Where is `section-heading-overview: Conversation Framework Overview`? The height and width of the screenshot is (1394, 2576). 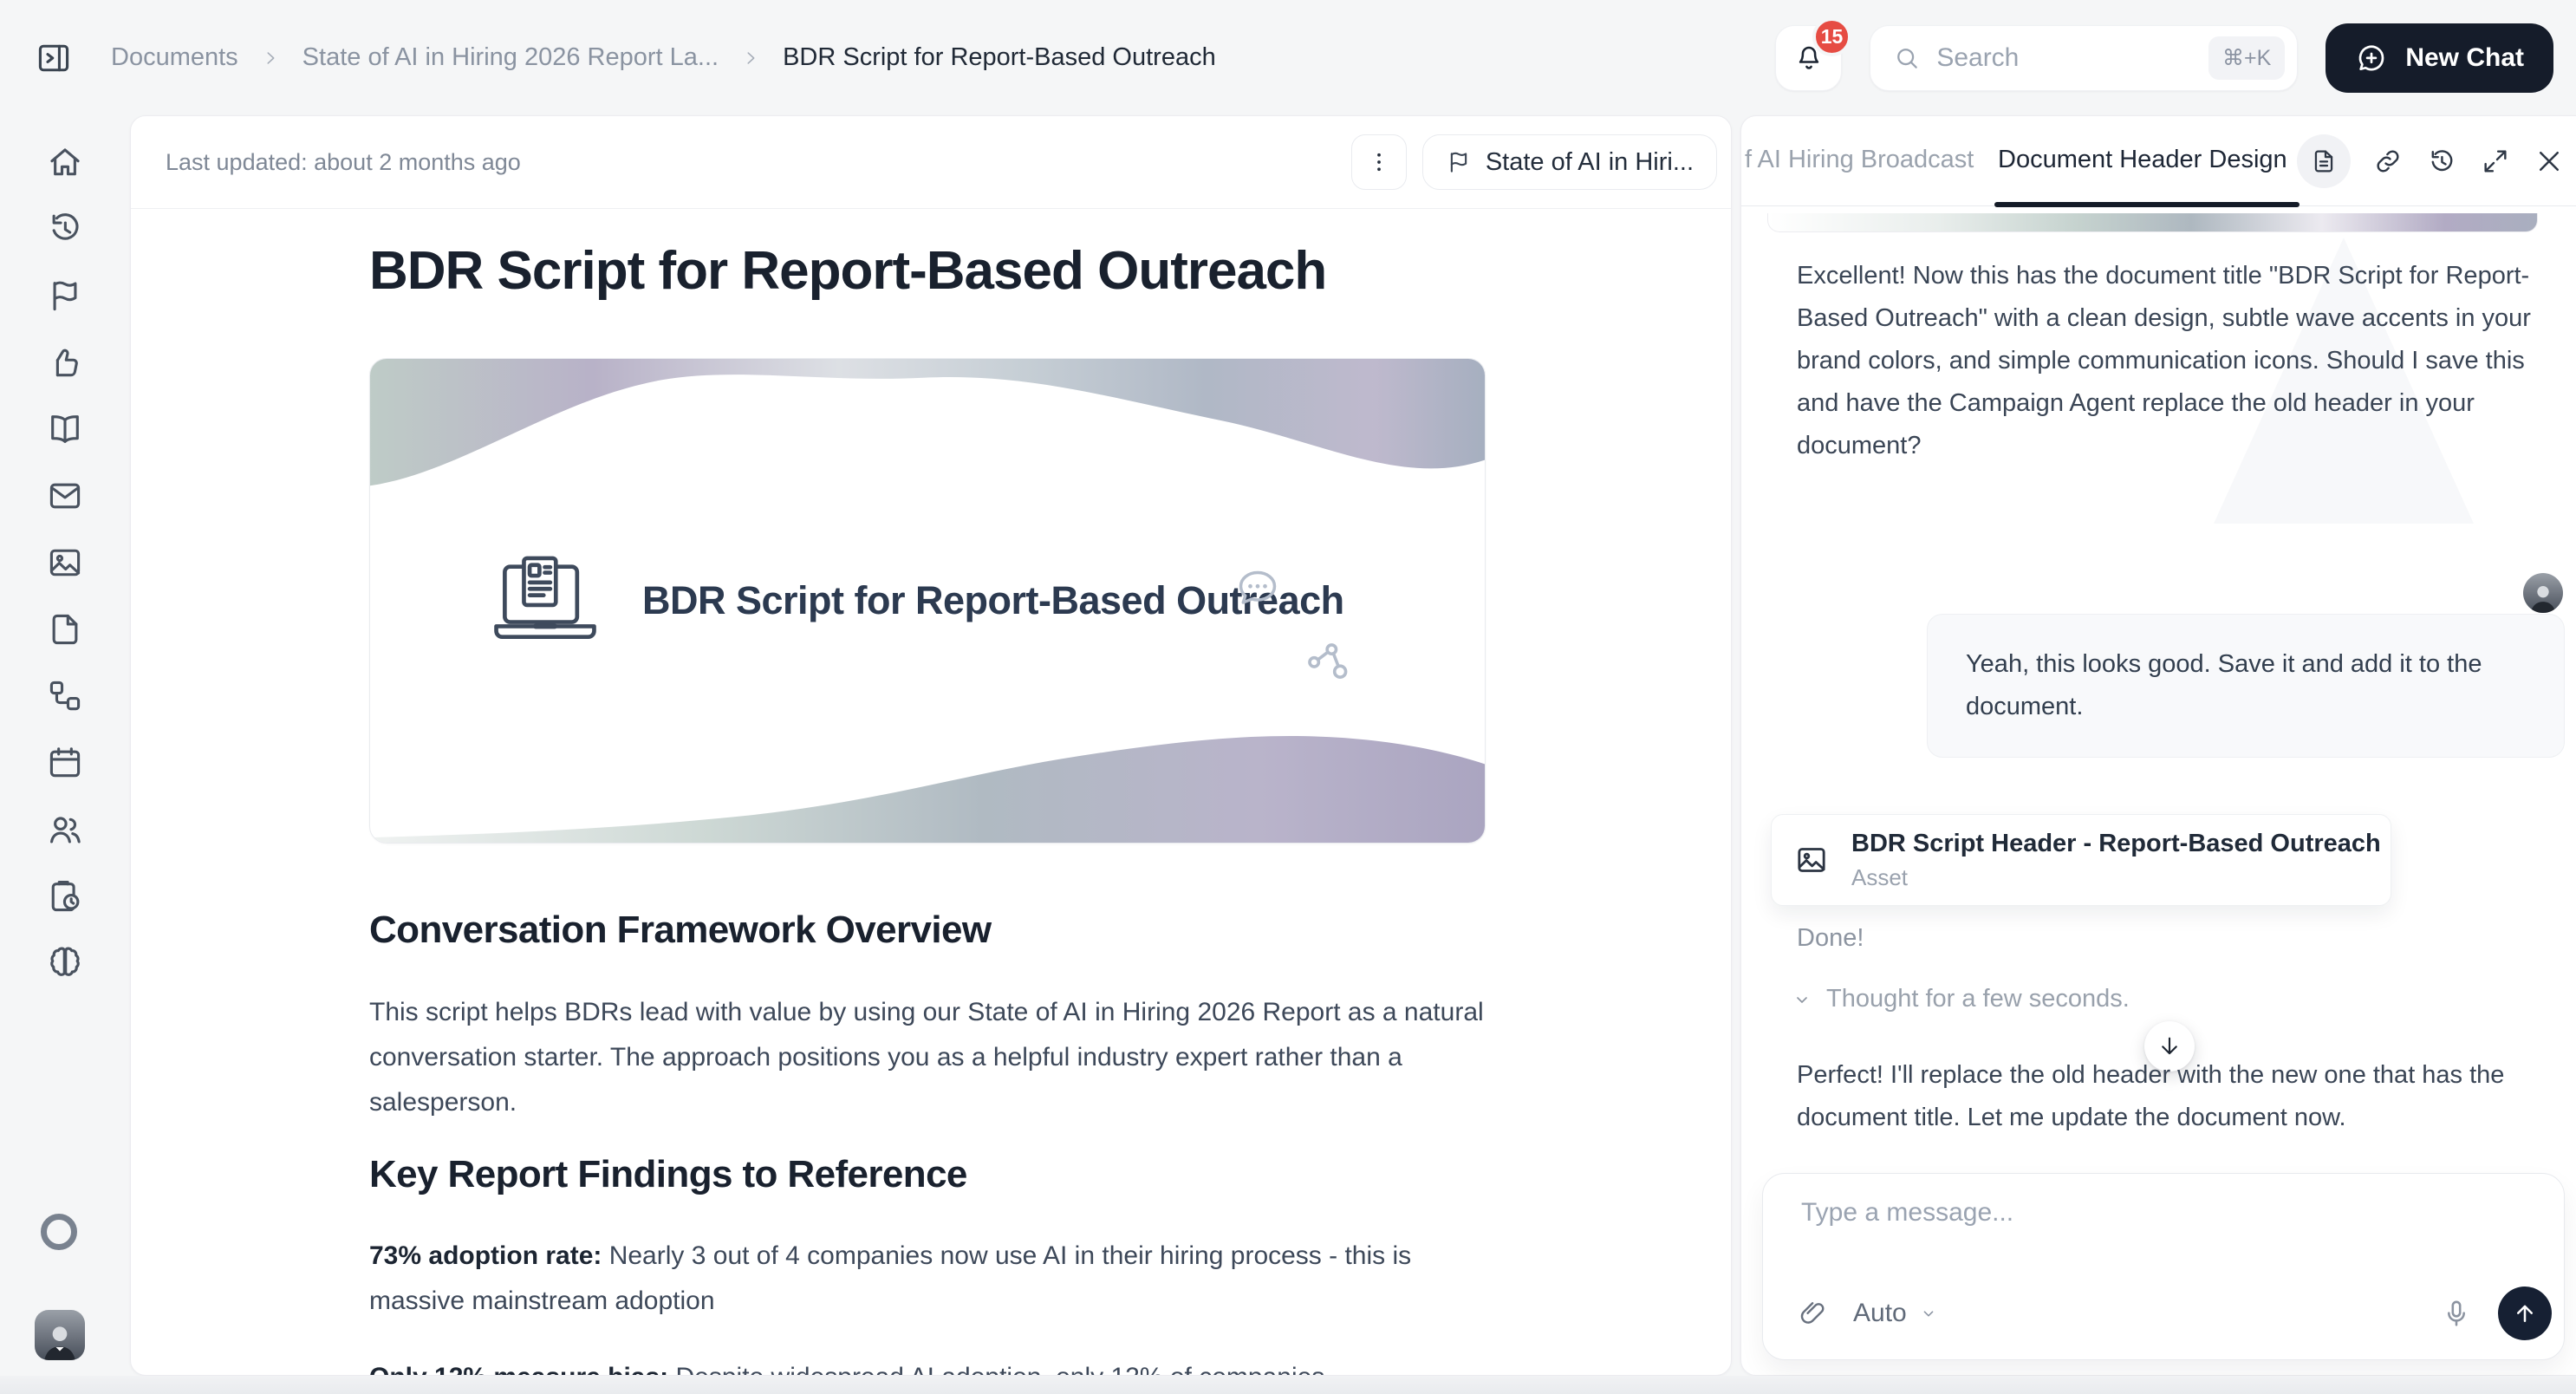
section-heading-overview: Conversation Framework Overview is located at coordinates (680, 931).